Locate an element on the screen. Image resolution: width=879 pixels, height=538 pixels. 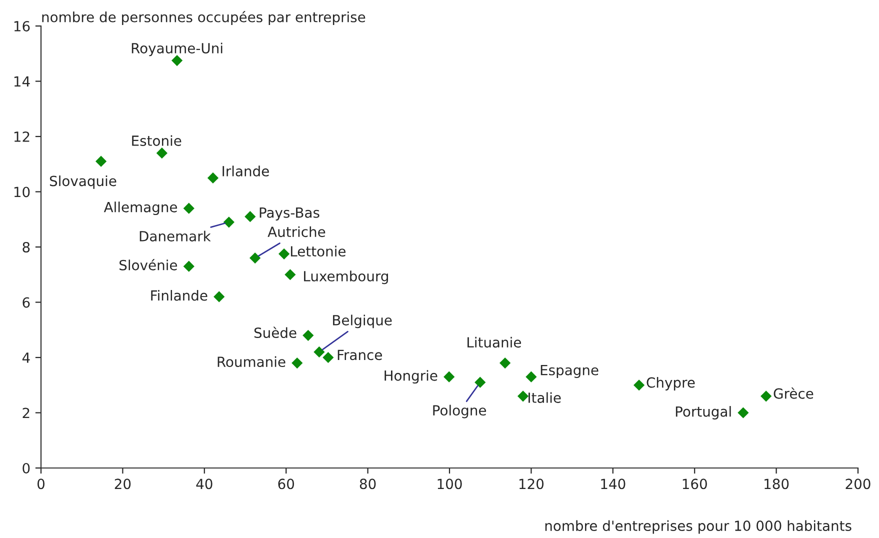
annotation: Lituanie is located at coordinates (494, 342).